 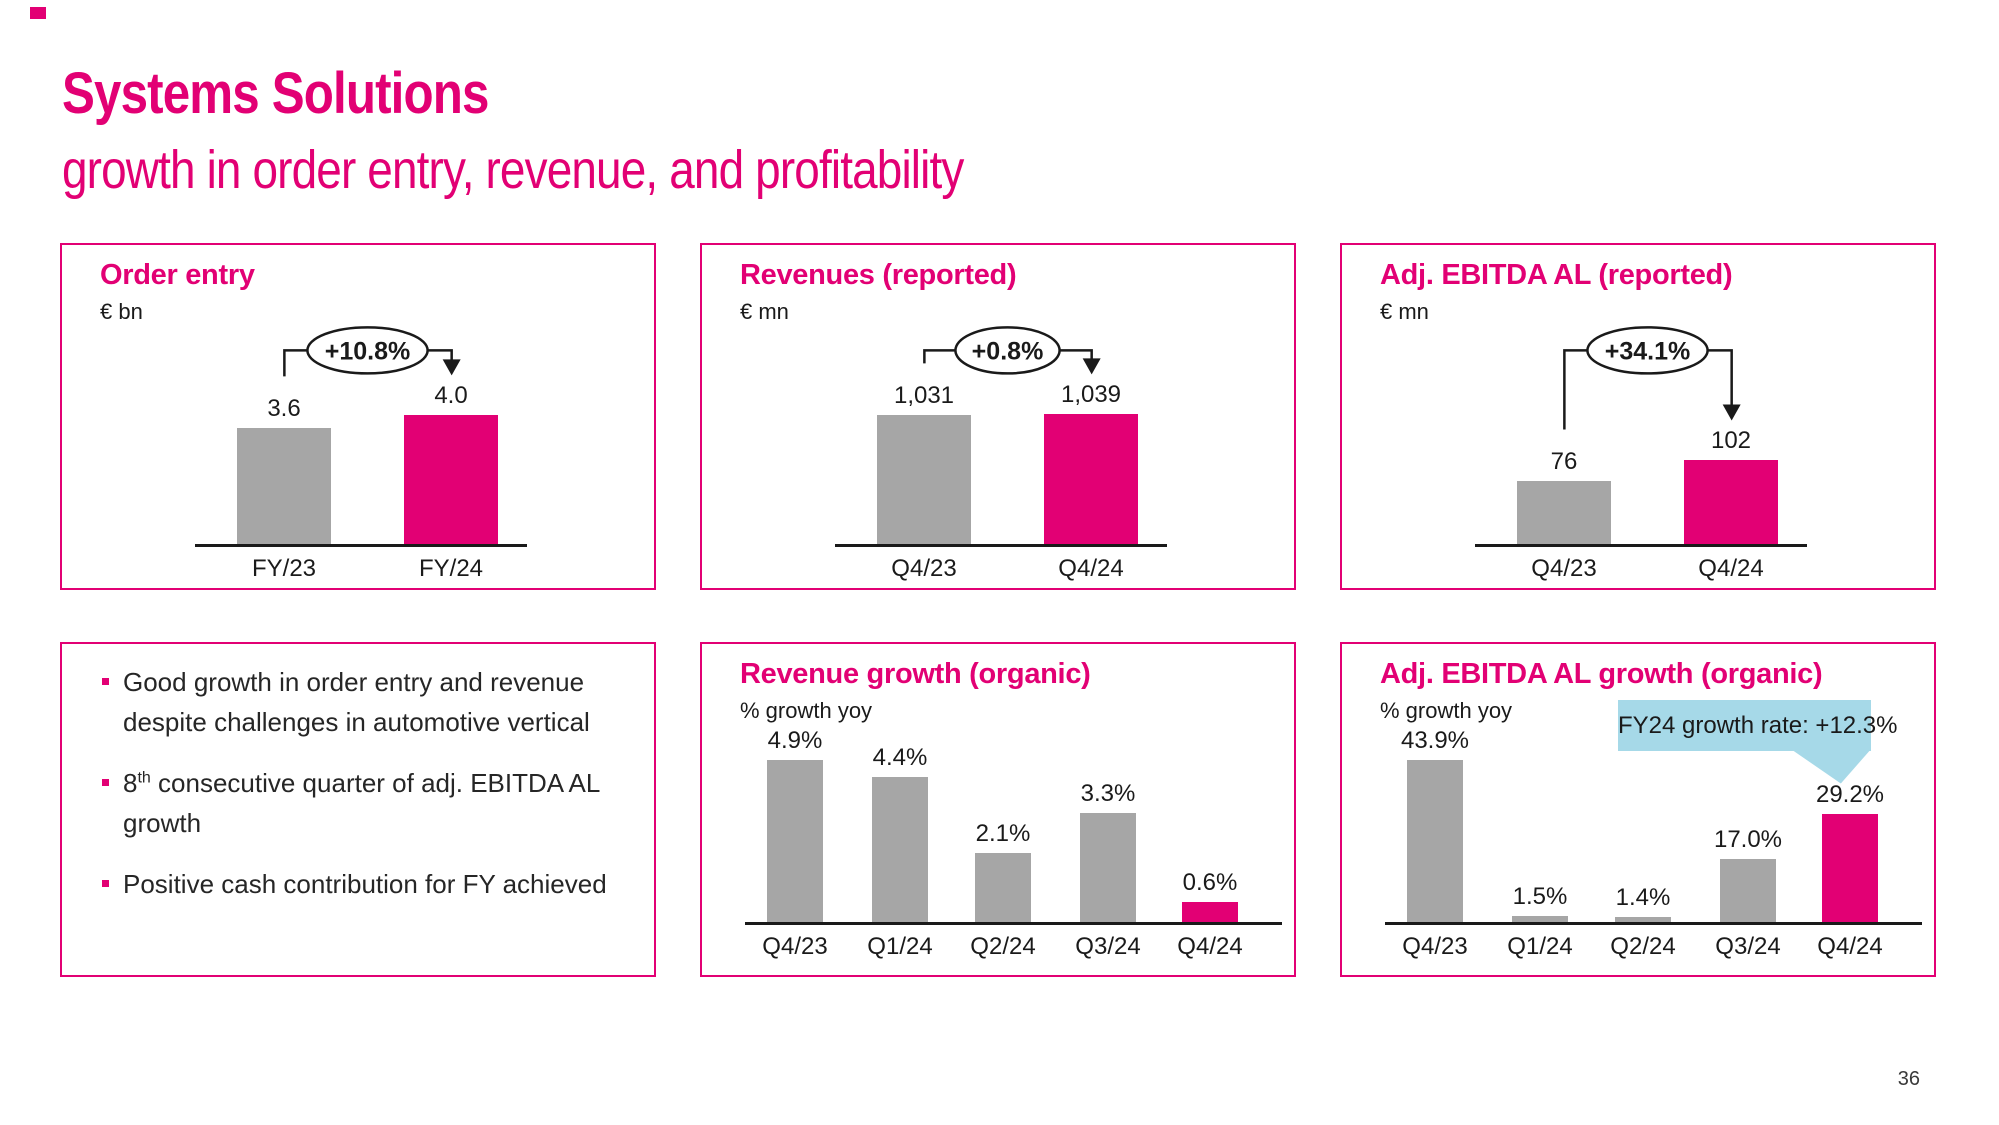 I want to click on bar-value-label: 1,039, so click(x=1091, y=394).